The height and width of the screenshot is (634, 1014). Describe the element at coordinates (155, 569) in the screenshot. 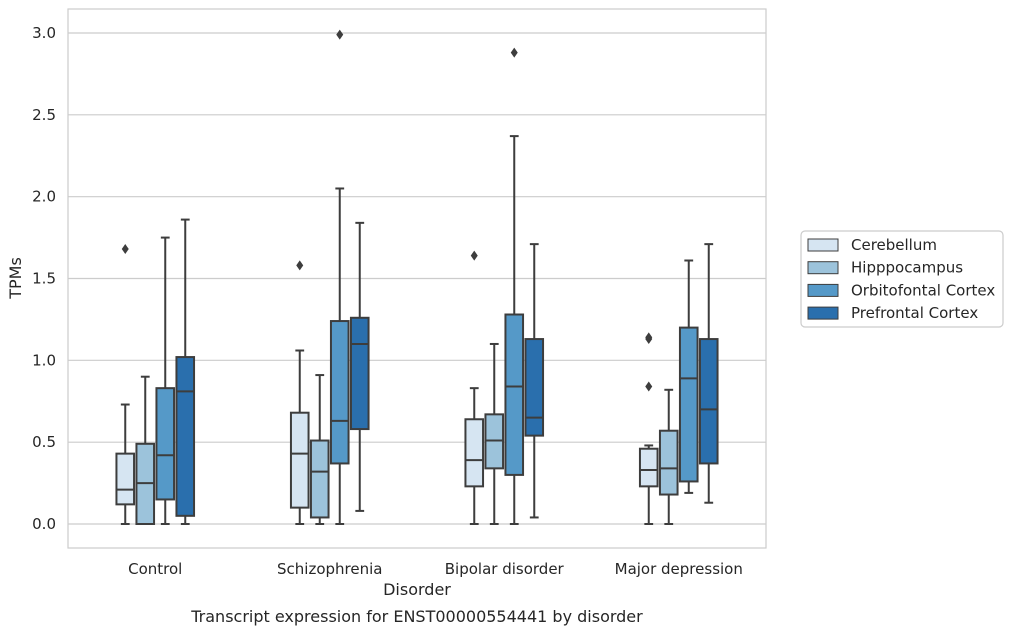

I see `x-tick-label: Control` at that location.